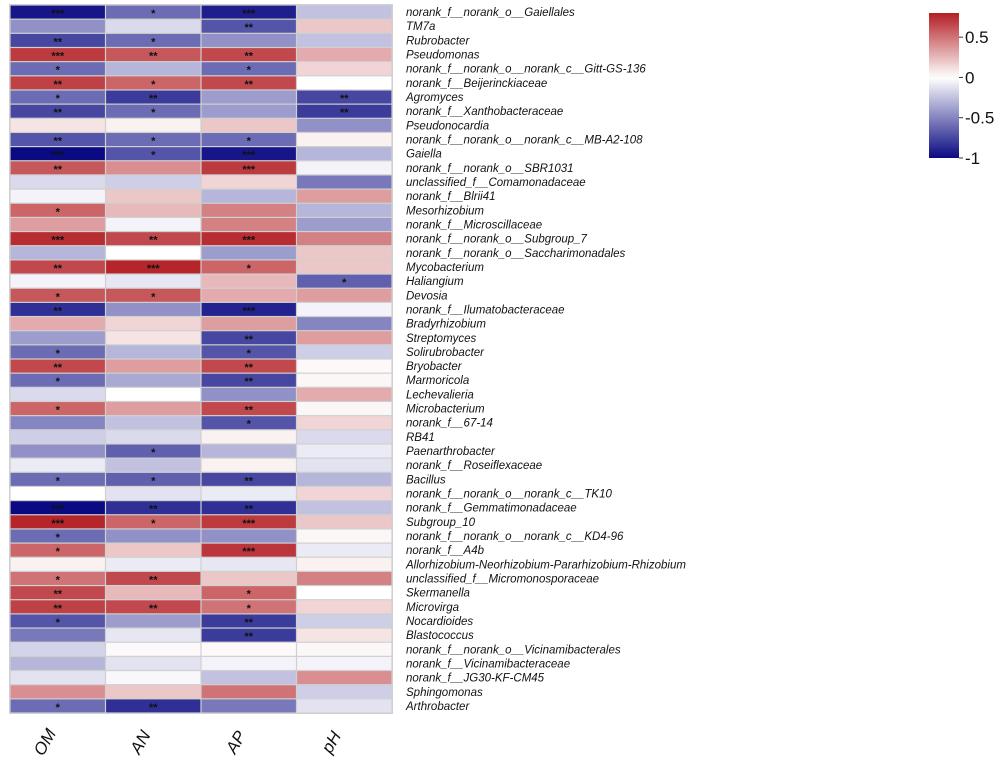 The image size is (1000, 761). I want to click on row-label: norank_f__norank_o__Saccharimonadales, so click(516, 254).